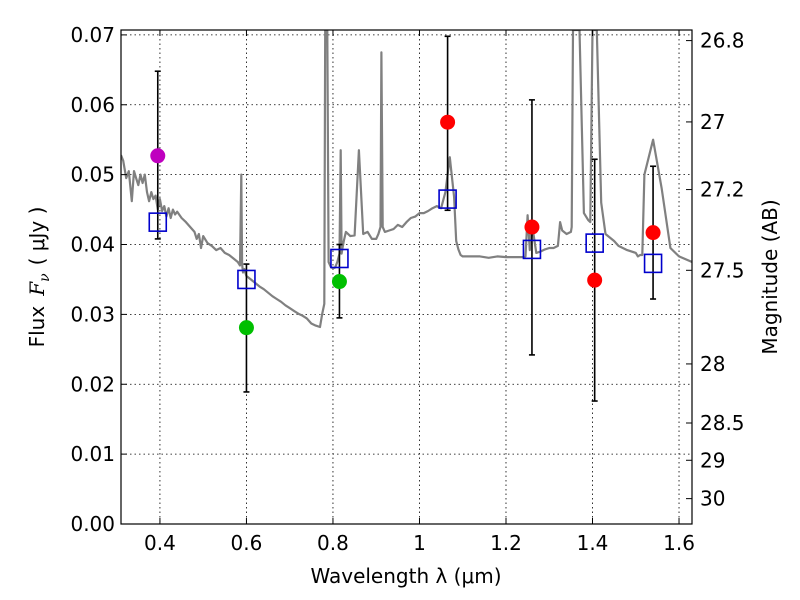  I want to click on x-tick-label: 1.4, so click(593, 543).